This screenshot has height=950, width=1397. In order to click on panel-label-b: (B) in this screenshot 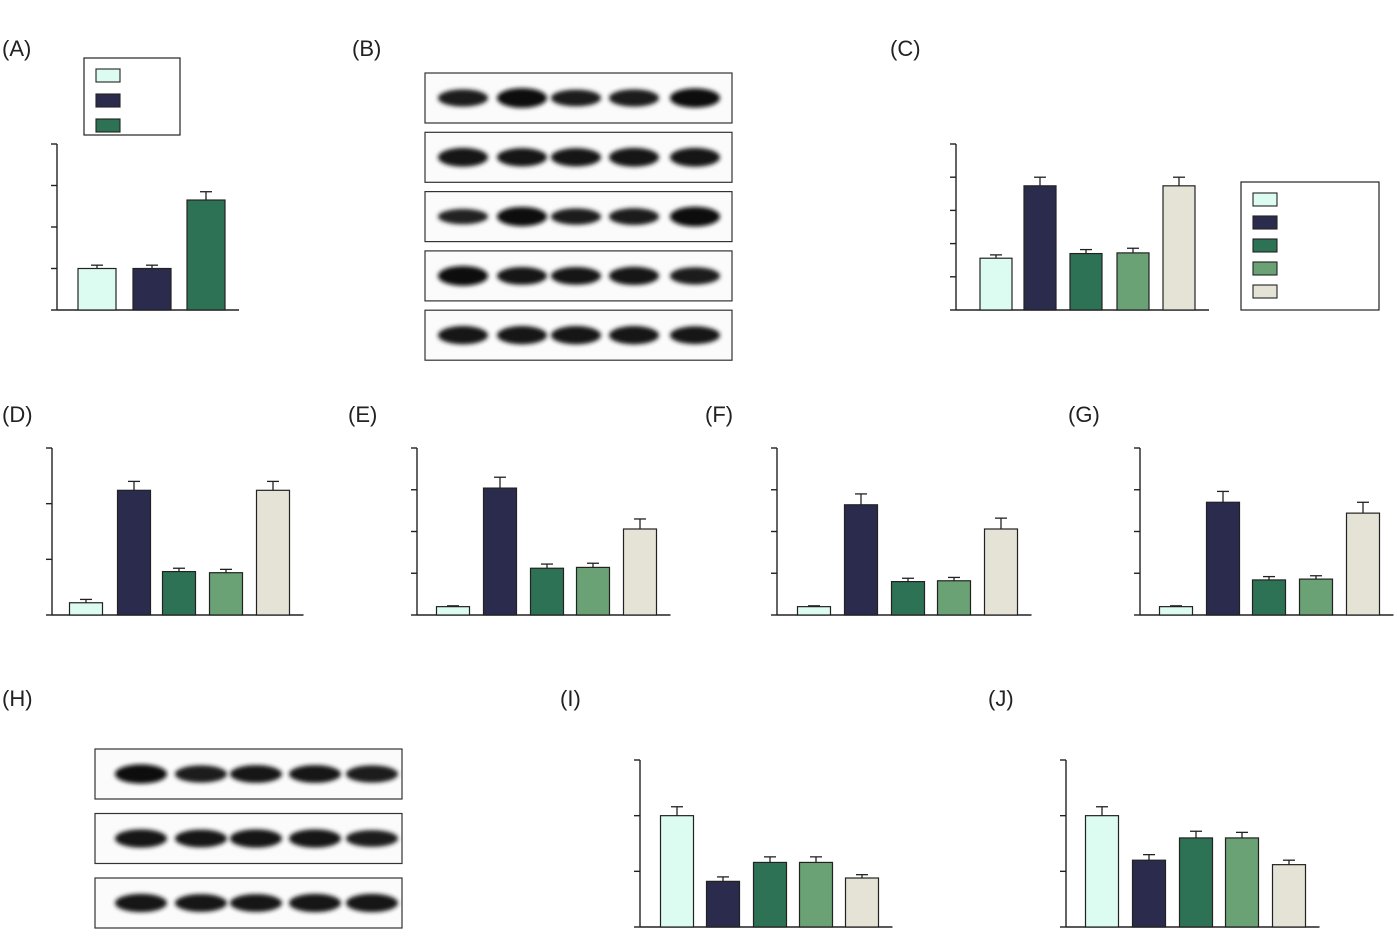, I will do `click(366, 48)`.